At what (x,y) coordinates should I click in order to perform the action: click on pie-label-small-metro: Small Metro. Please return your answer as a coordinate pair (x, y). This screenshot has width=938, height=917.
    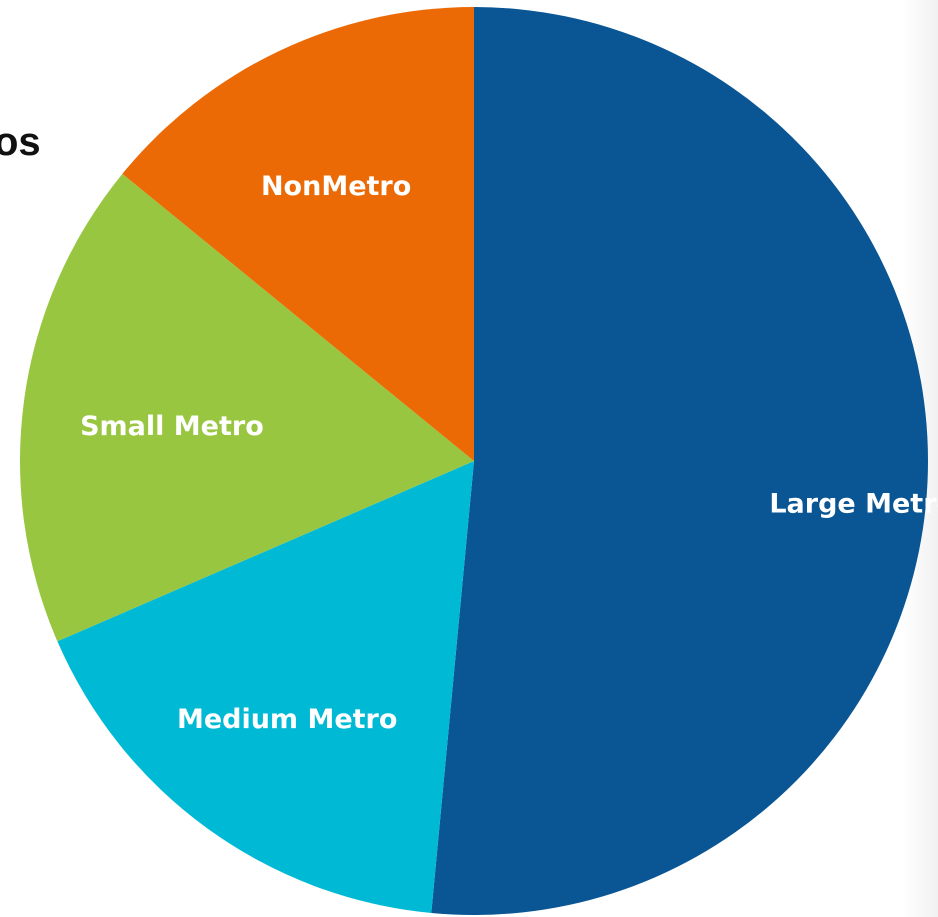
    Looking at the image, I should click on (172, 426).